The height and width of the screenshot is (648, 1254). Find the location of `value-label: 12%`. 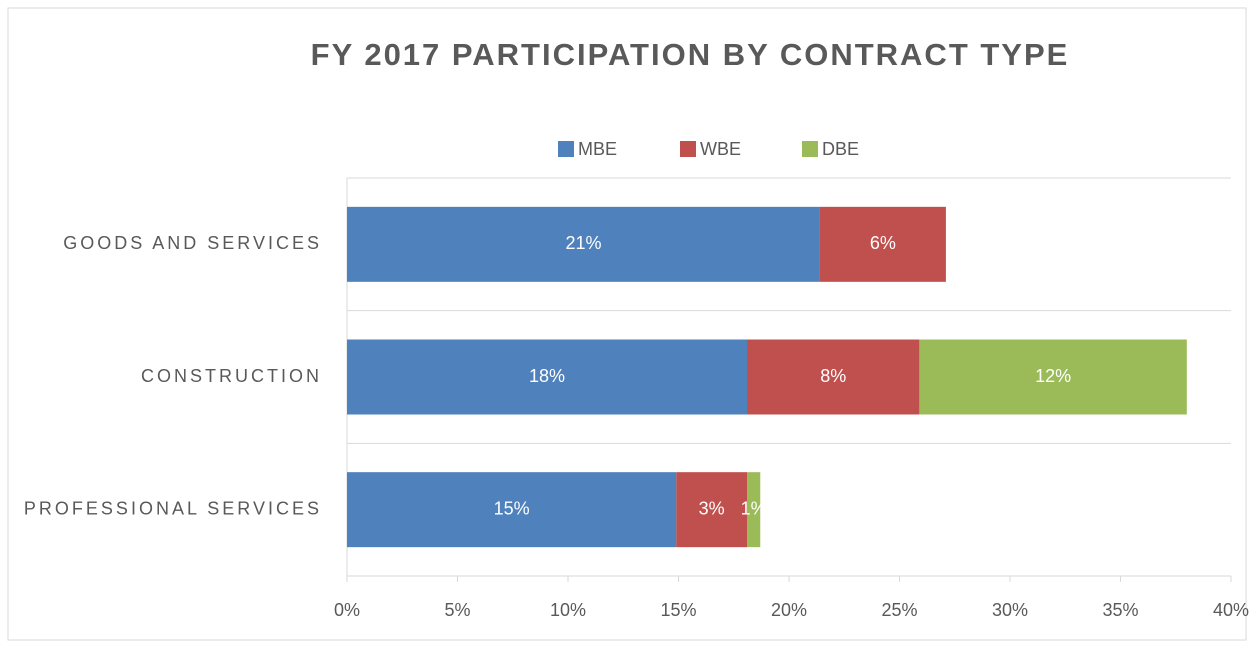

value-label: 12% is located at coordinates (1053, 376).